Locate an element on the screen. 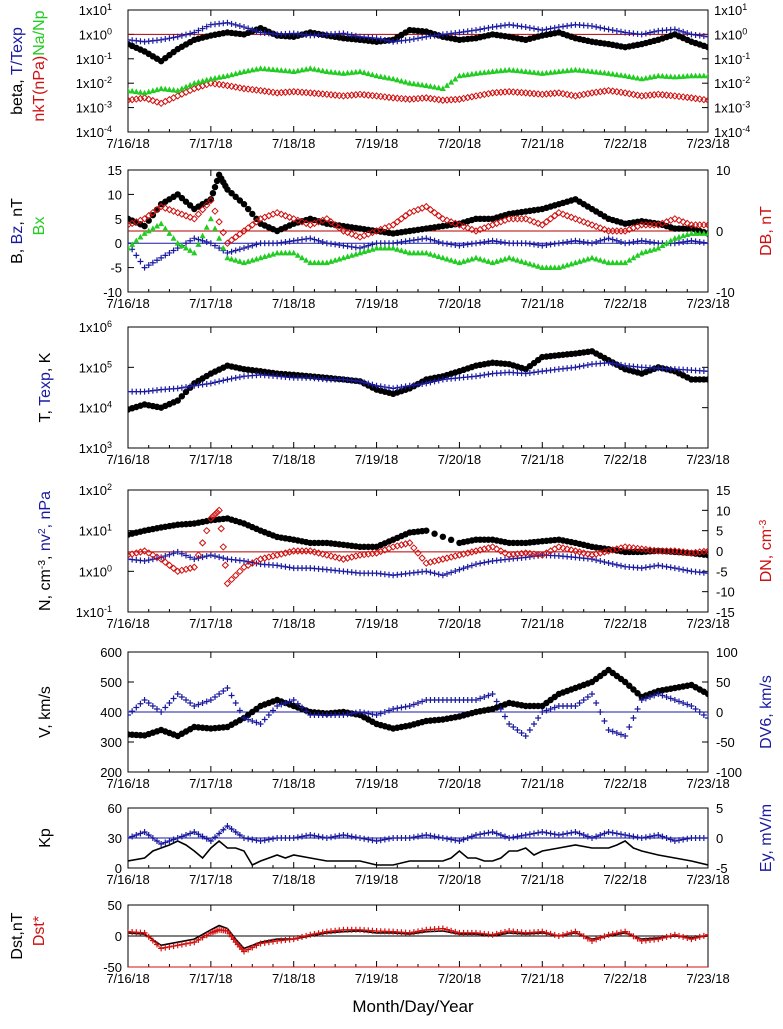 The height and width of the screenshot is (1029, 783). series-bx is located at coordinates (418, 242).